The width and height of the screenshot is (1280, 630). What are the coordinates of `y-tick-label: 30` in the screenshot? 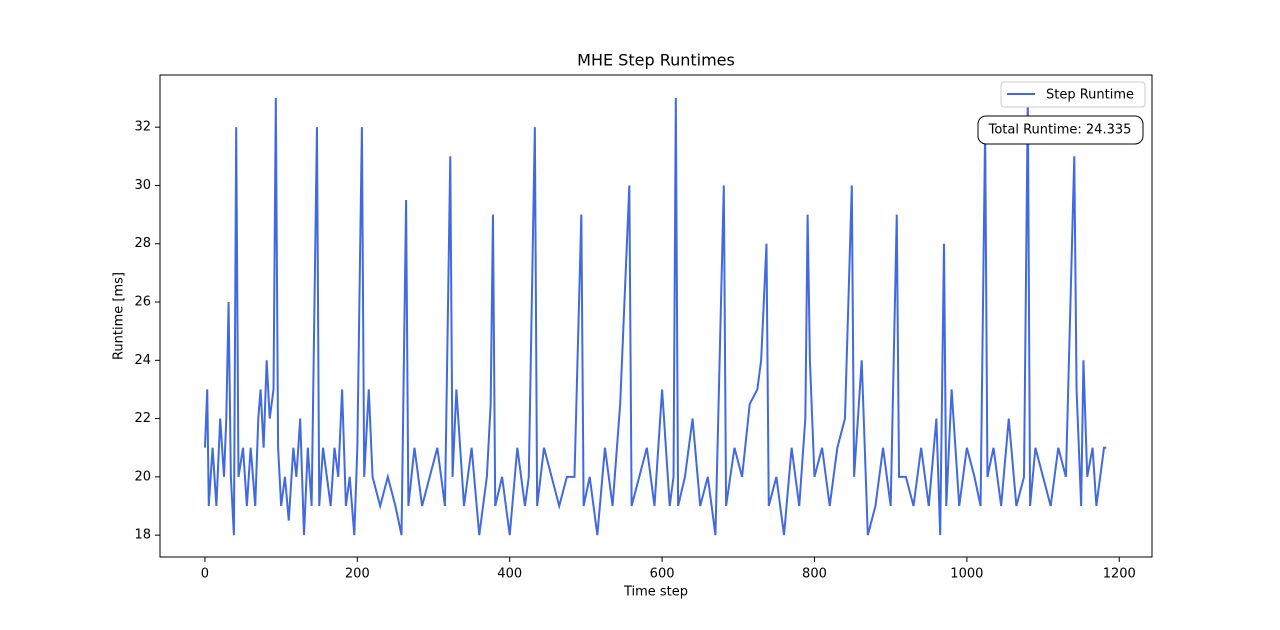 It's located at (142, 185).